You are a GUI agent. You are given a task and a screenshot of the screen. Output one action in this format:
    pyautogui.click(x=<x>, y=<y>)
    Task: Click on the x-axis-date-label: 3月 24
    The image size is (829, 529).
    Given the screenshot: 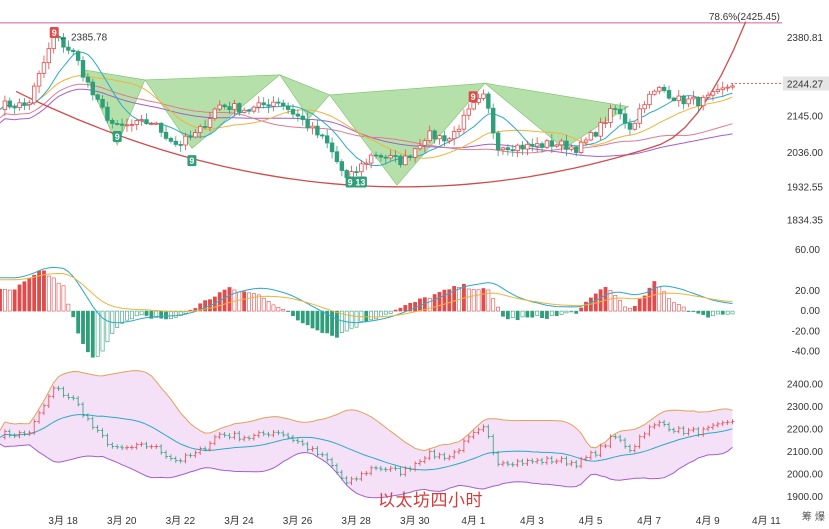 What is the action you would take?
    pyautogui.click(x=239, y=521)
    